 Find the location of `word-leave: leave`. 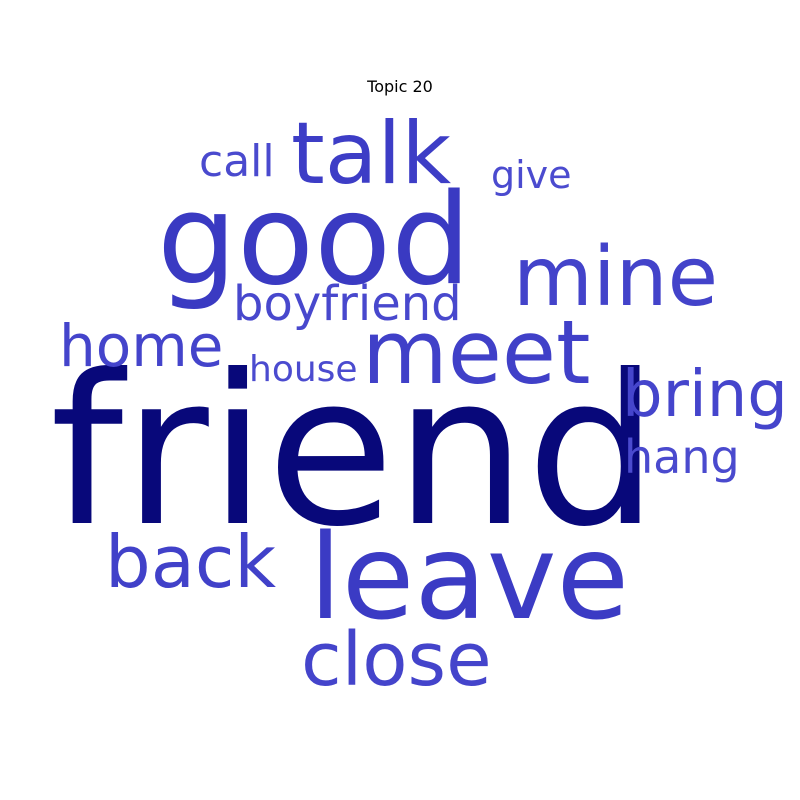

word-leave: leave is located at coordinates (469, 577).